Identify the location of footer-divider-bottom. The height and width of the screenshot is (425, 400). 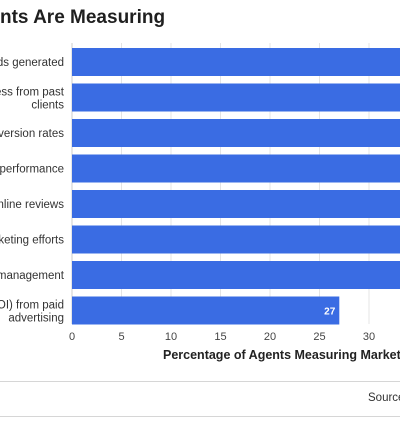
(200, 416).